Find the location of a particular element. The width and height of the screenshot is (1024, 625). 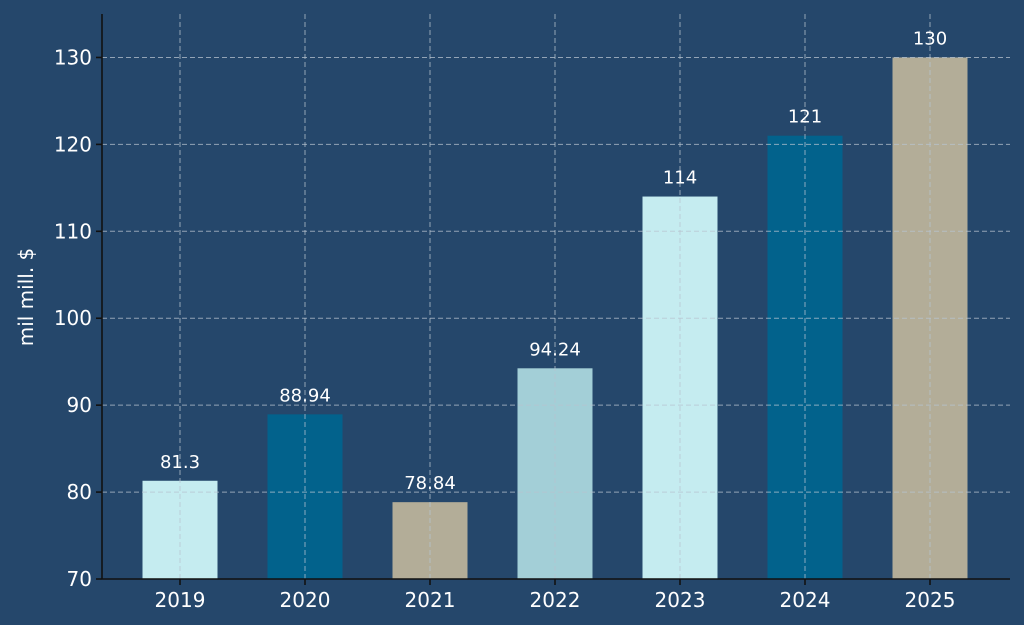

y-tick-label: 100 is located at coordinates (73, 318).